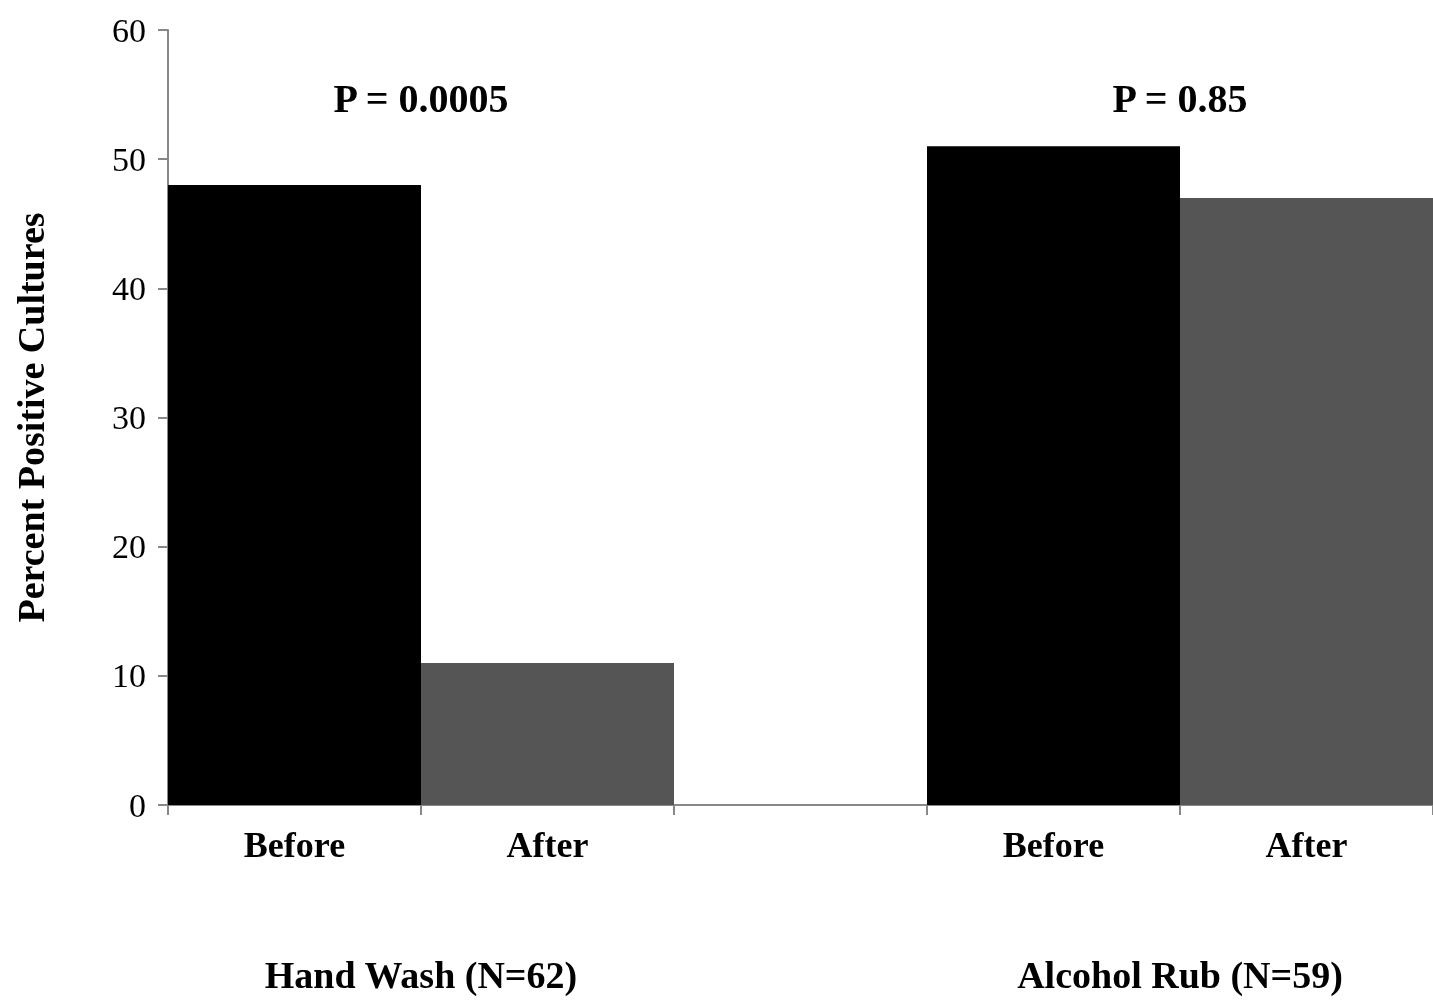  Describe the element at coordinates (1180, 975) in the screenshot. I see `text: Alcohol Rub (N=59)` at that location.